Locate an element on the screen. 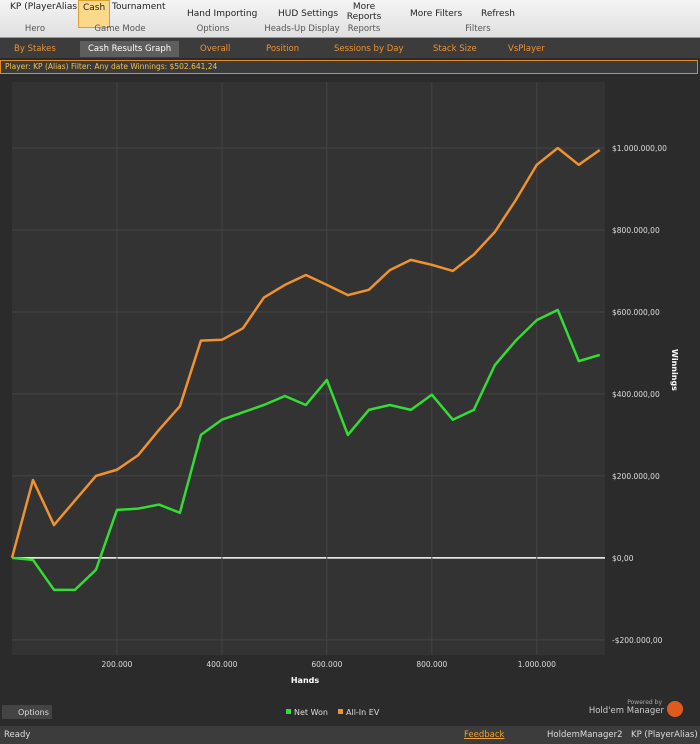  hero-button: KP (PlayerAlias) is located at coordinates (45, 7).